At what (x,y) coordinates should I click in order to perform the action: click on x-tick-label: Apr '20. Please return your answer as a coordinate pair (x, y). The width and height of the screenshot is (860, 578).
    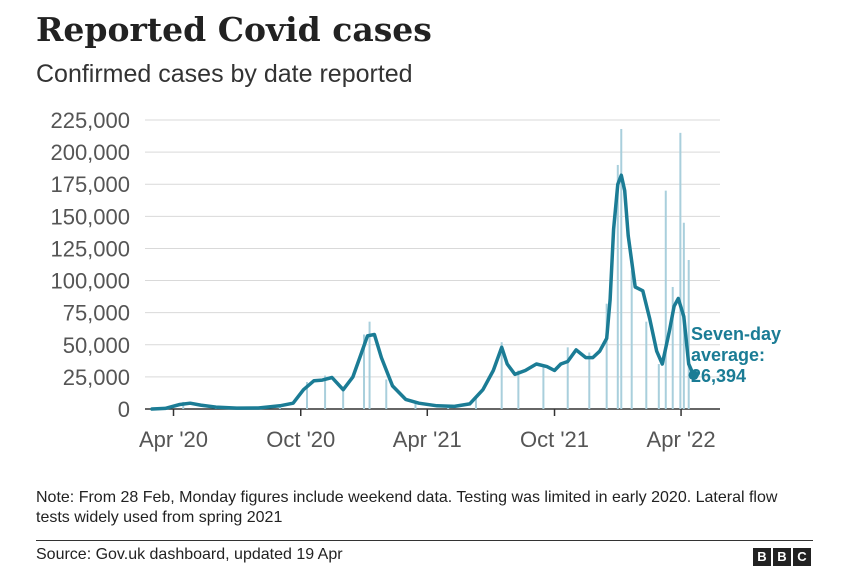
    Looking at the image, I should click on (173, 439).